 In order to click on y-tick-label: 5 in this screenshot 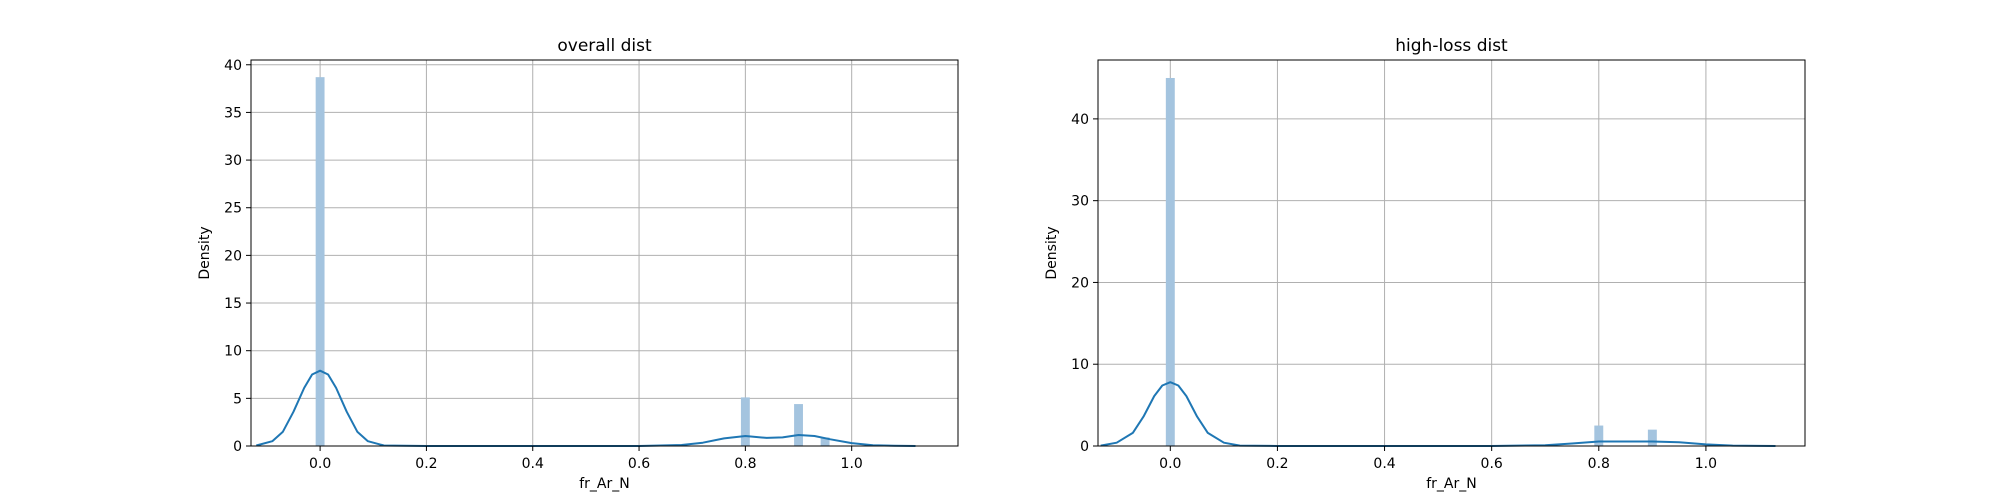, I will do `click(237, 399)`.